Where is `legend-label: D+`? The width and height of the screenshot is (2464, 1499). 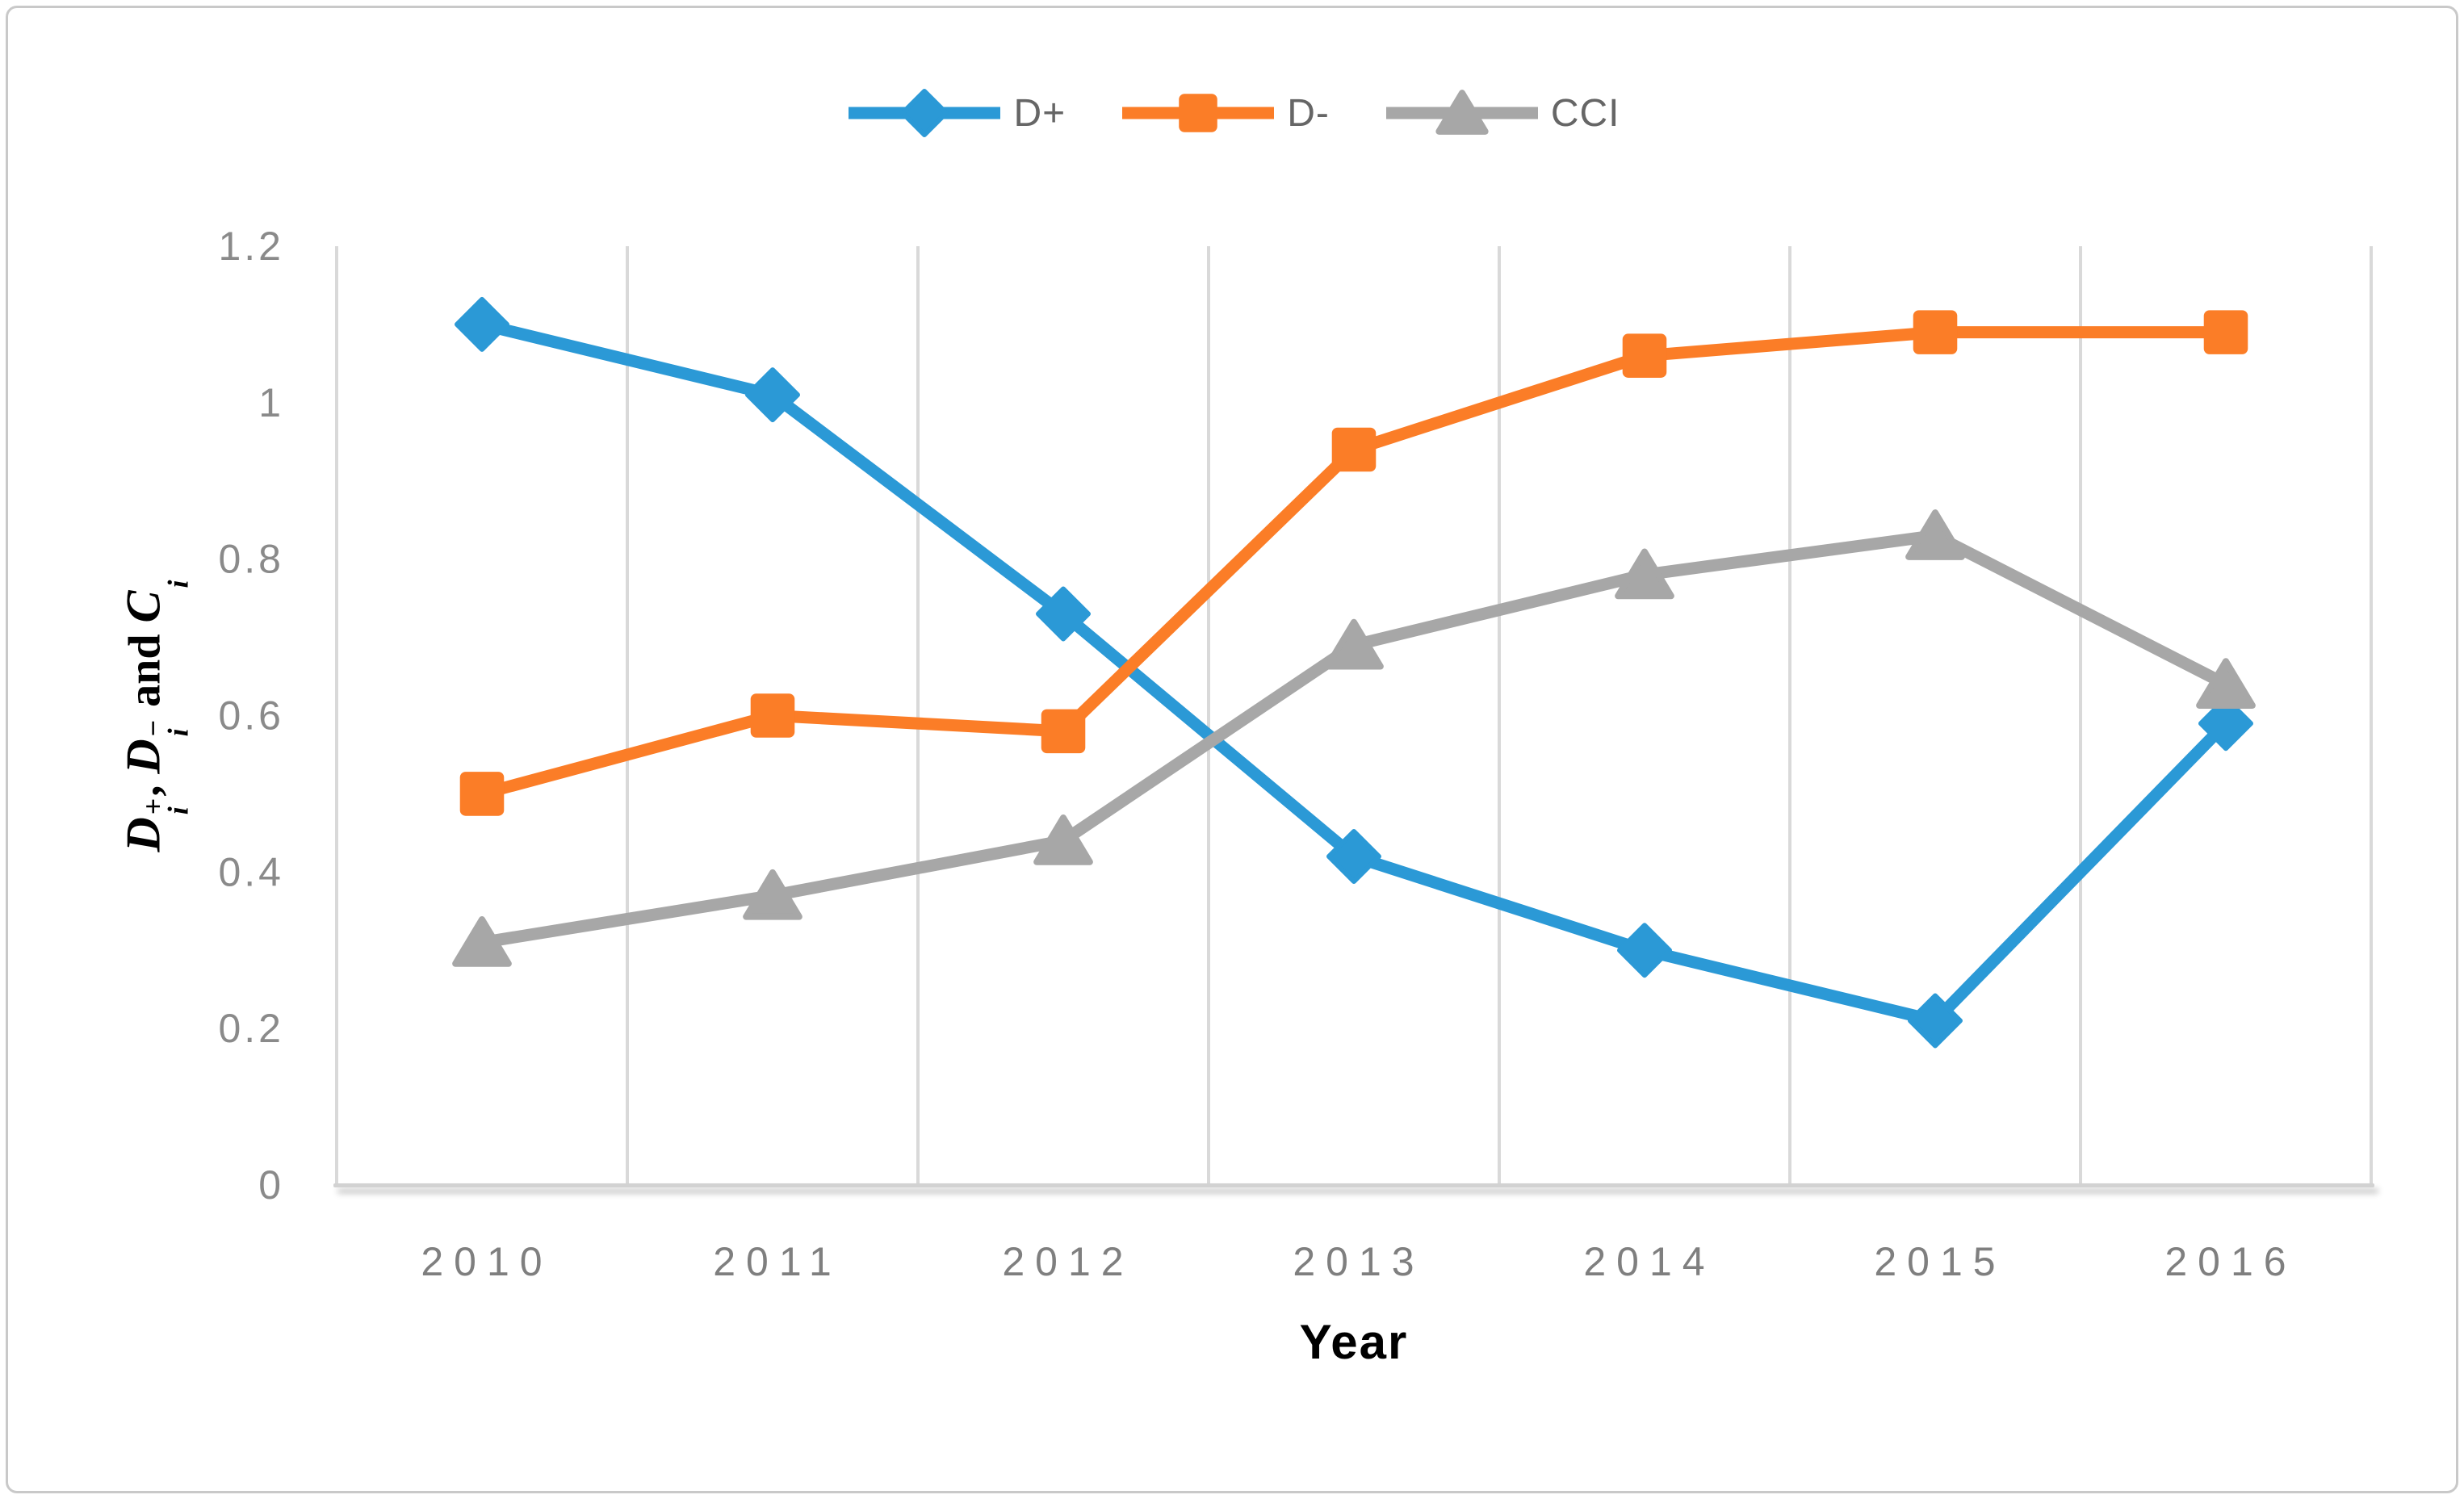 legend-label: D+ is located at coordinates (1039, 113).